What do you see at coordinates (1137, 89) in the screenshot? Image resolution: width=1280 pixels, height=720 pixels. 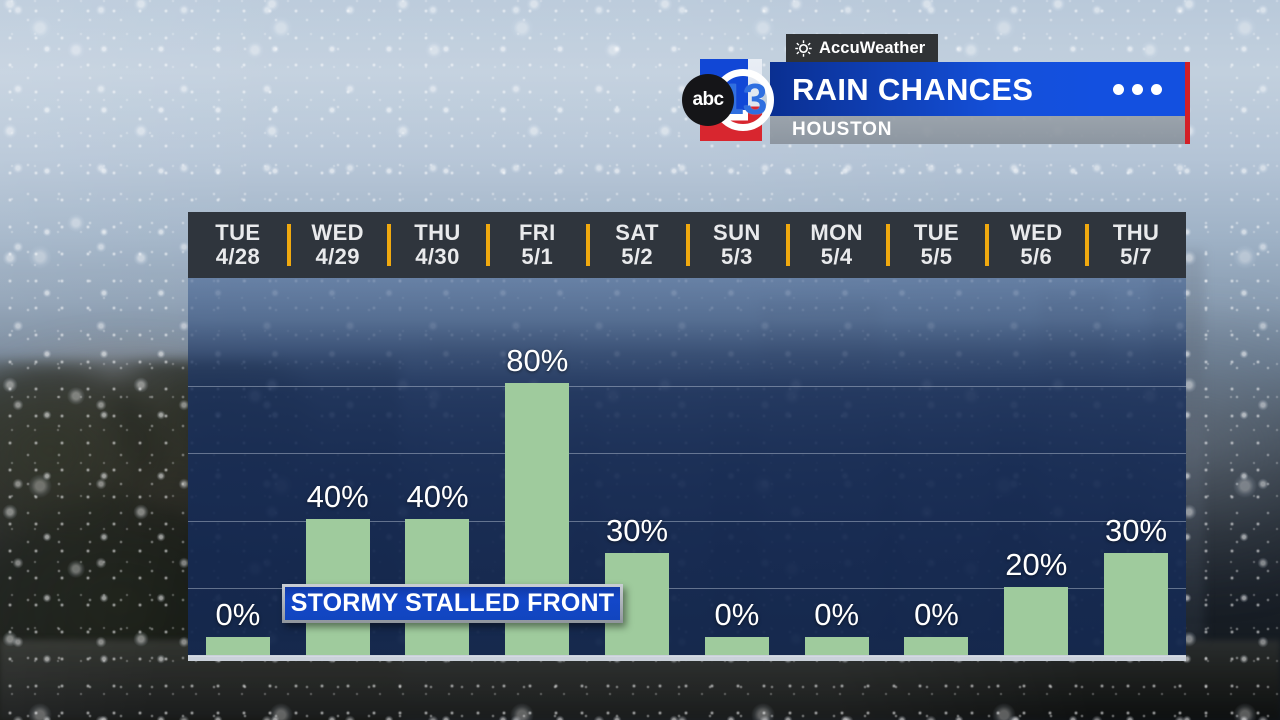 I see `ellipsis-icon` at bounding box center [1137, 89].